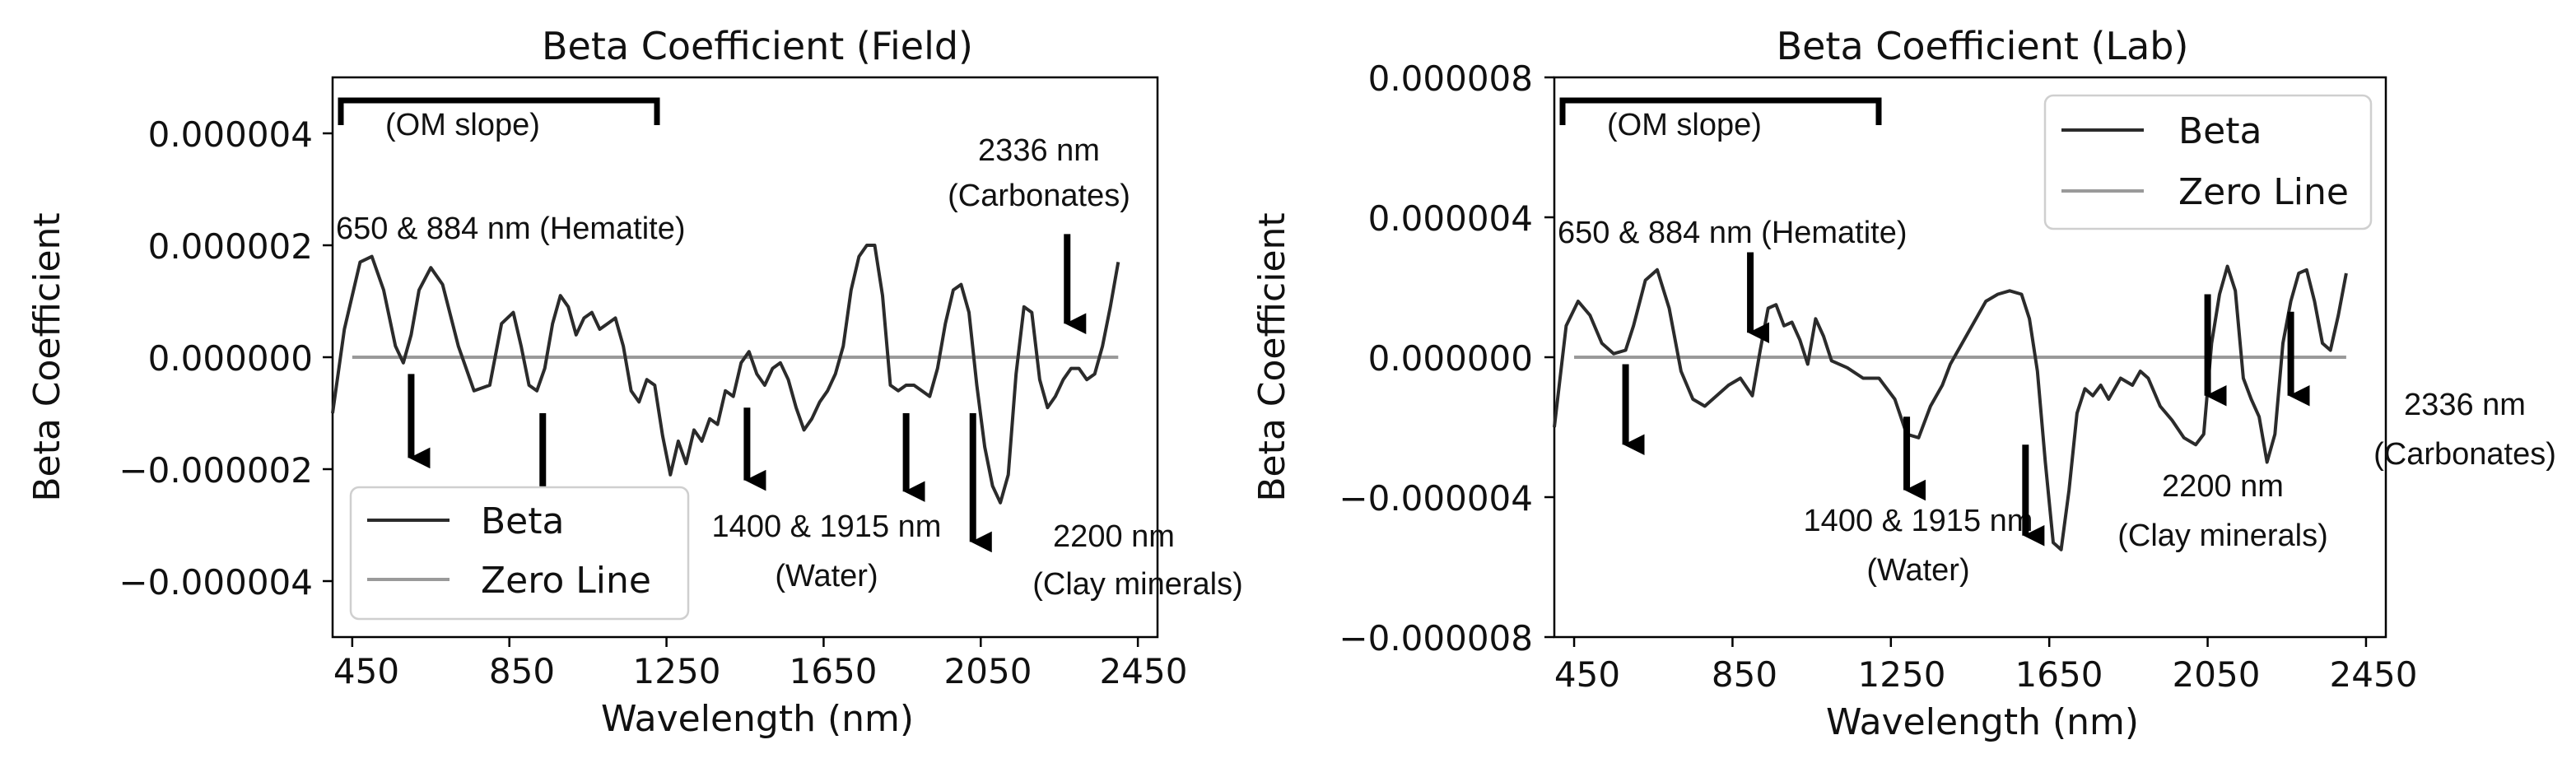 Image resolution: width=2576 pixels, height=763 pixels. Describe the element at coordinates (757, 46) in the screenshot. I see `chart-title: Beta Coefficient (Field)` at that location.